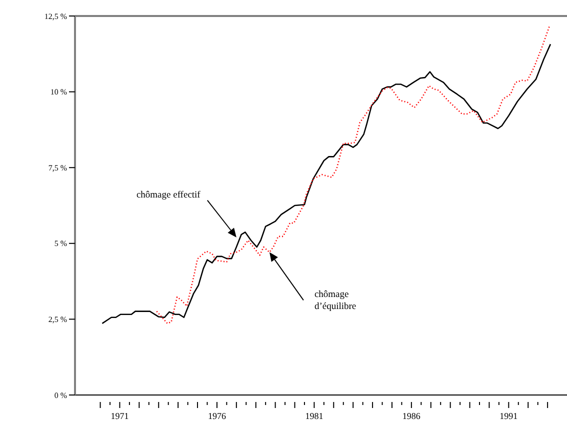 The image size is (567, 421). What do you see at coordinates (58, 167) in the screenshot?
I see `y-tick-label: 7,5 %` at bounding box center [58, 167].